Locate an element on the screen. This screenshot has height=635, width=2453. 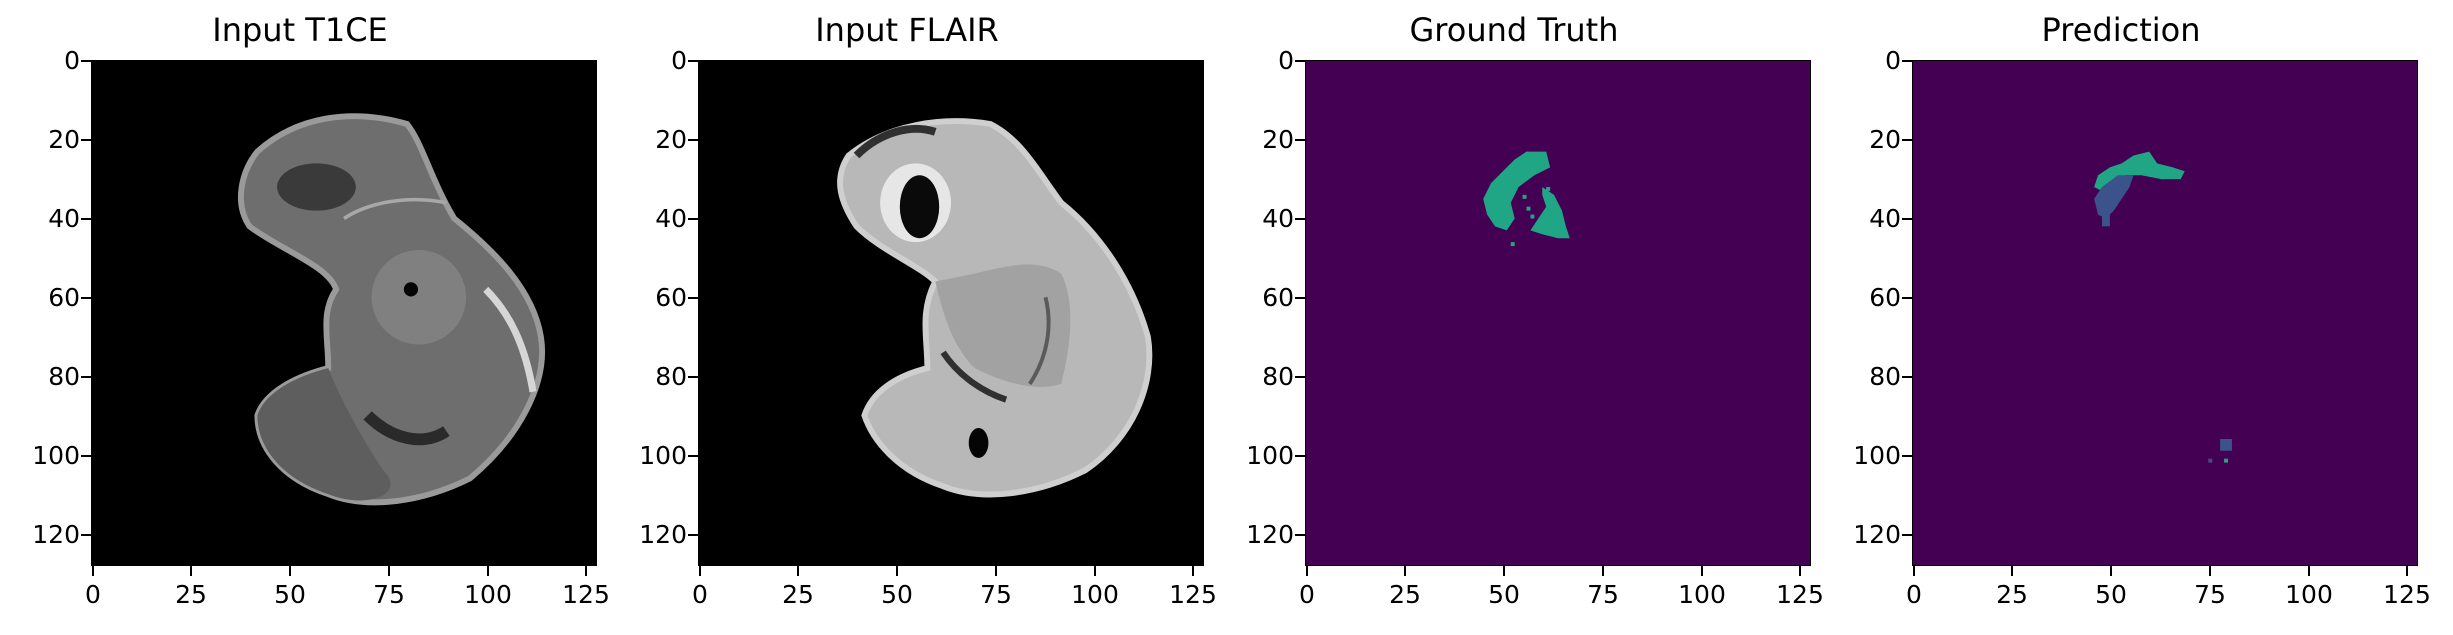
panel-title: Input FLAIR is located at coordinates (907, 30).